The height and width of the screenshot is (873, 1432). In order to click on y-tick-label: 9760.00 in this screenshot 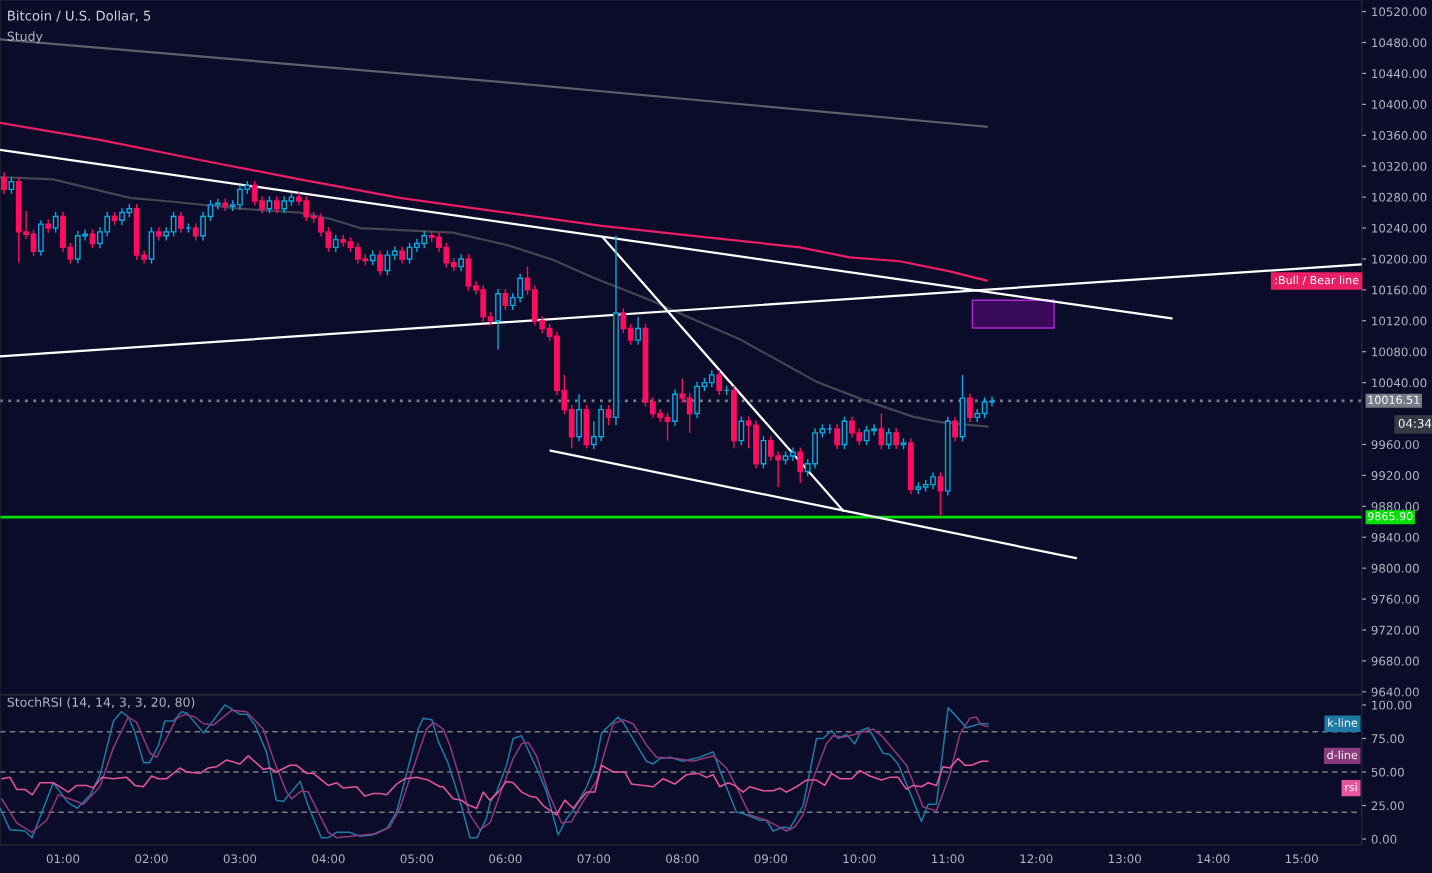, I will do `click(1395, 599)`.